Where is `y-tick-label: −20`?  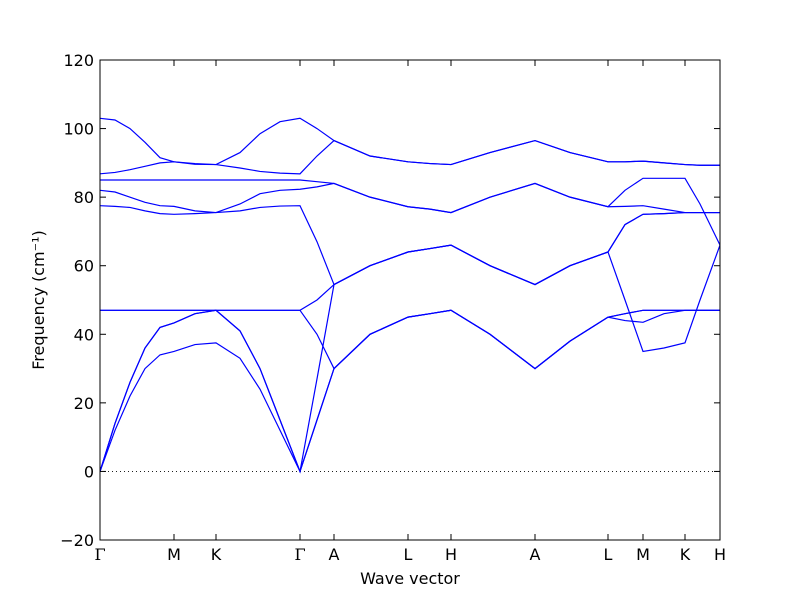 y-tick-label: −20 is located at coordinates (77, 540).